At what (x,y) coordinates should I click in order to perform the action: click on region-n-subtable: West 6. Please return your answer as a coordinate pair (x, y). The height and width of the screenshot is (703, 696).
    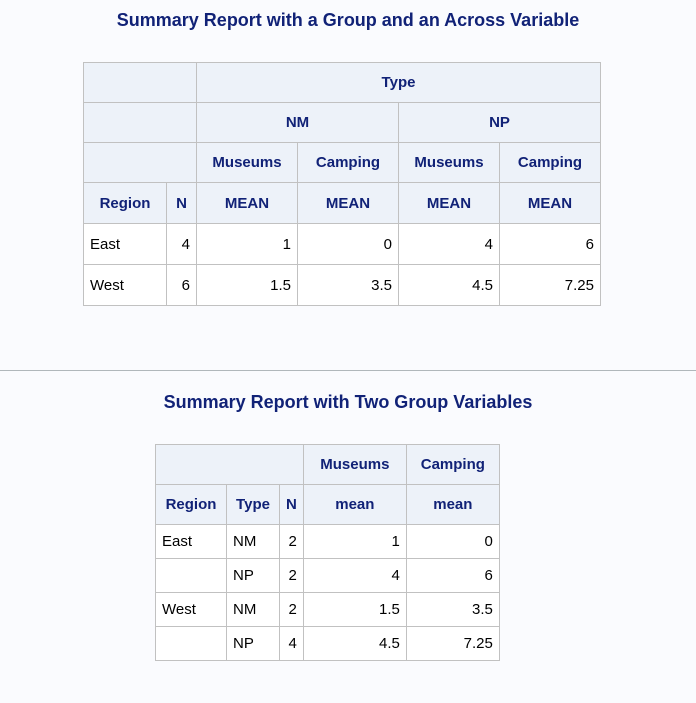
    Looking at the image, I should click on (140, 285).